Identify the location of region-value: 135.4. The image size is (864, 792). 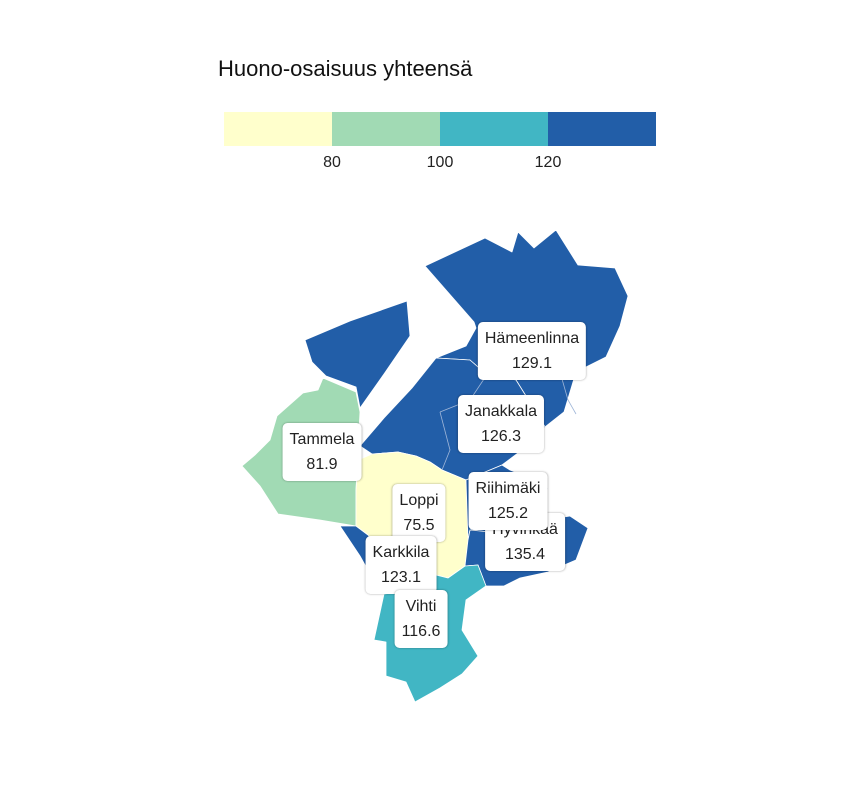
(525, 554).